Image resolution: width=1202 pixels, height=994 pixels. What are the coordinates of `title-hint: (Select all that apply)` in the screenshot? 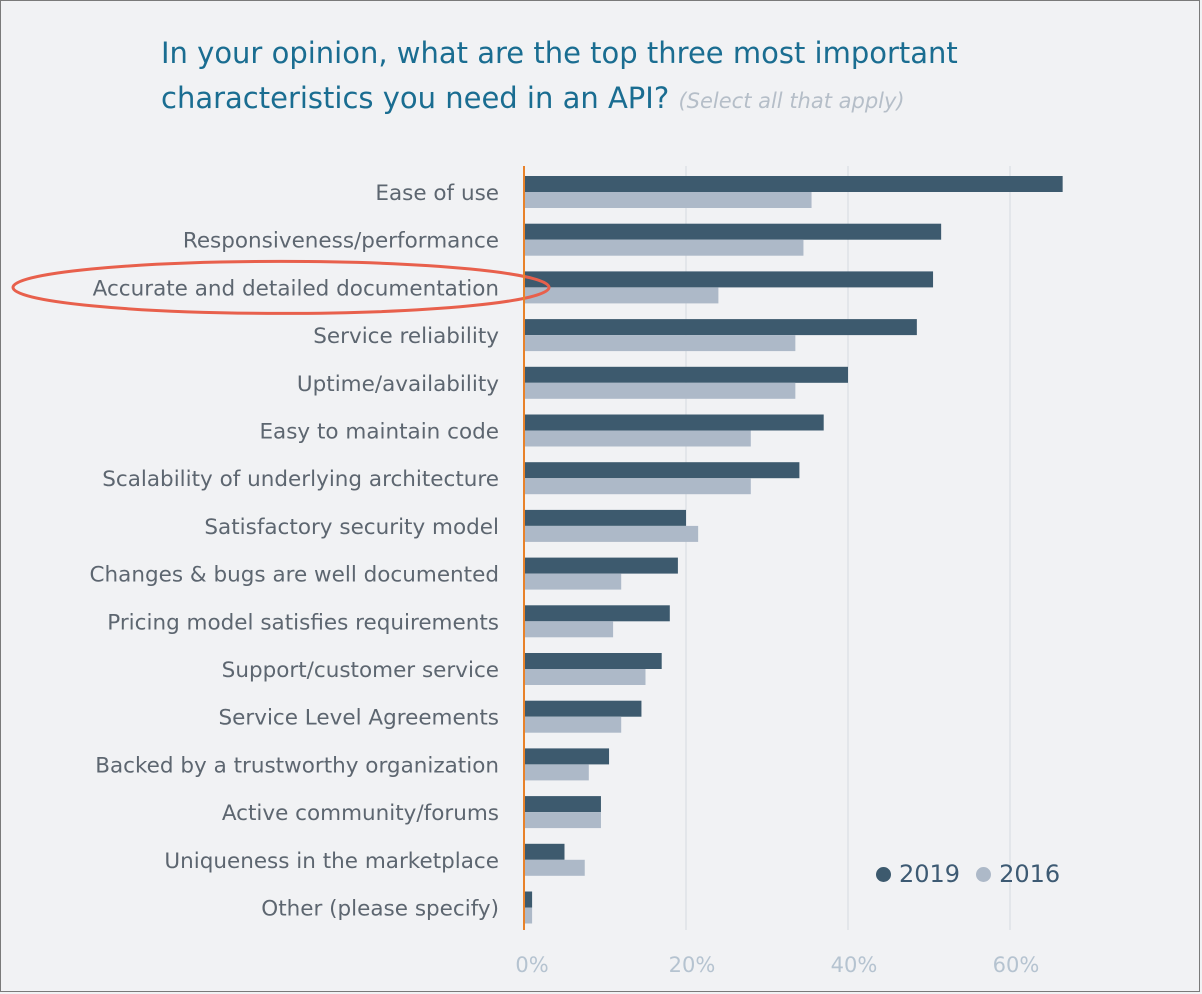 It's located at (791, 101).